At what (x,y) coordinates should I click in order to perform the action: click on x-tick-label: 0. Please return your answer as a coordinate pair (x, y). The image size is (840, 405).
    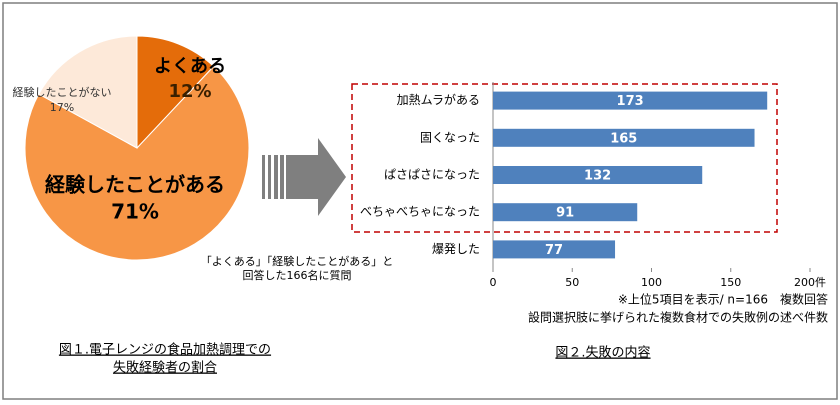
    Looking at the image, I should click on (493, 282).